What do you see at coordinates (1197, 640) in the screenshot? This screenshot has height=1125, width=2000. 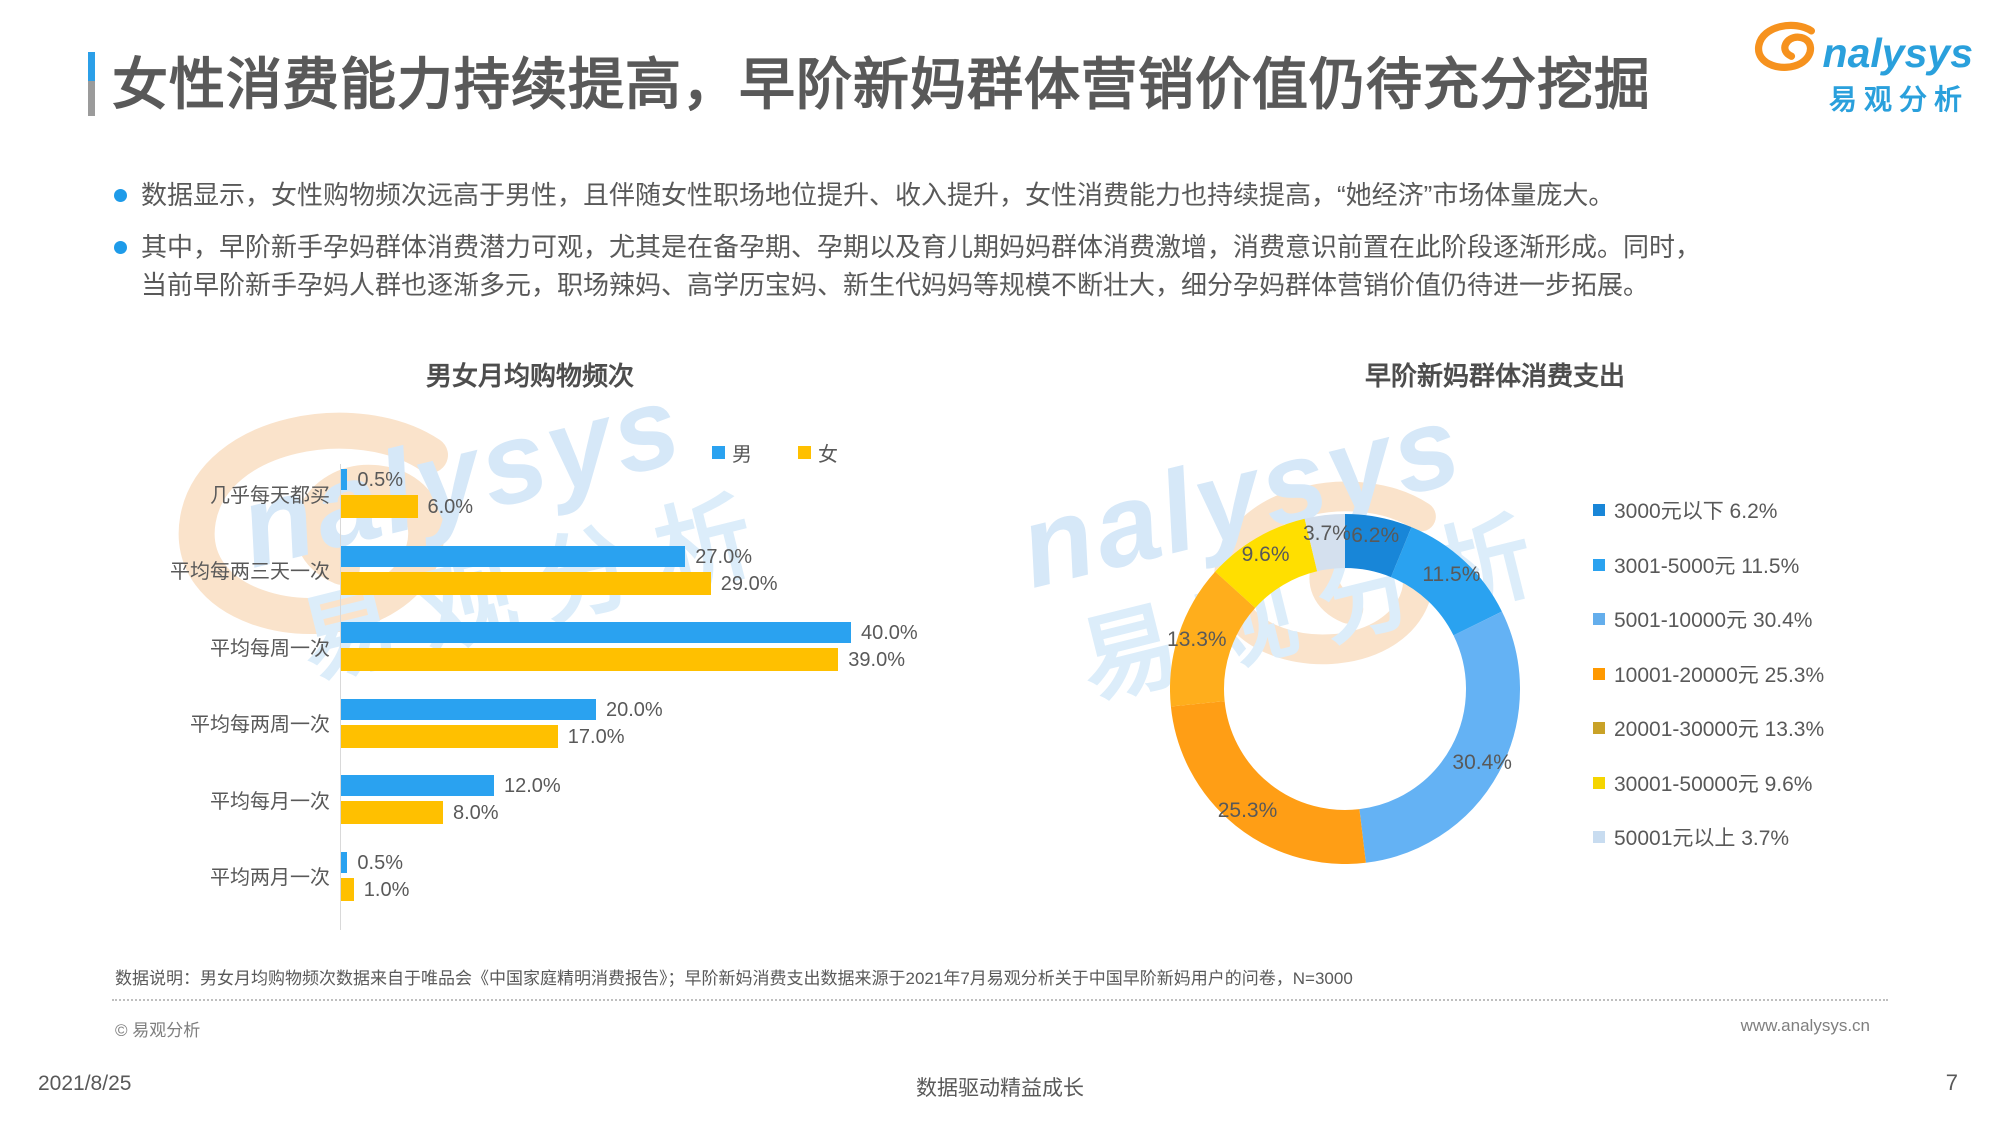 I see `donut-slice-label: 13.3%` at bounding box center [1197, 640].